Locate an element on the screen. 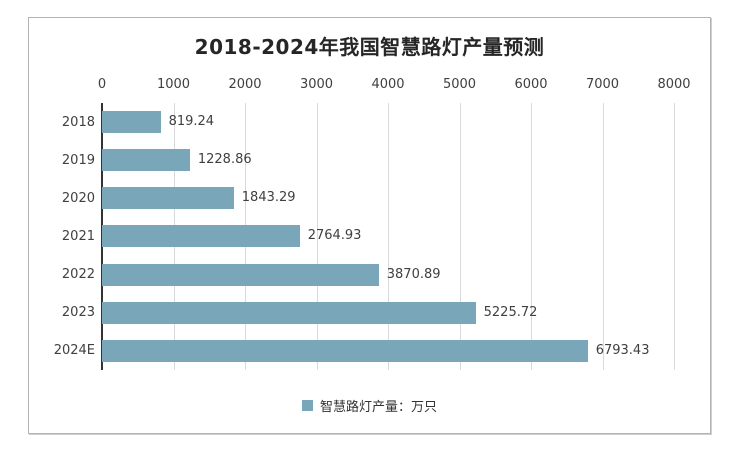 Image resolution: width=740 pixels, height=464 pixels. category-label: 2020 is located at coordinates (78, 198).